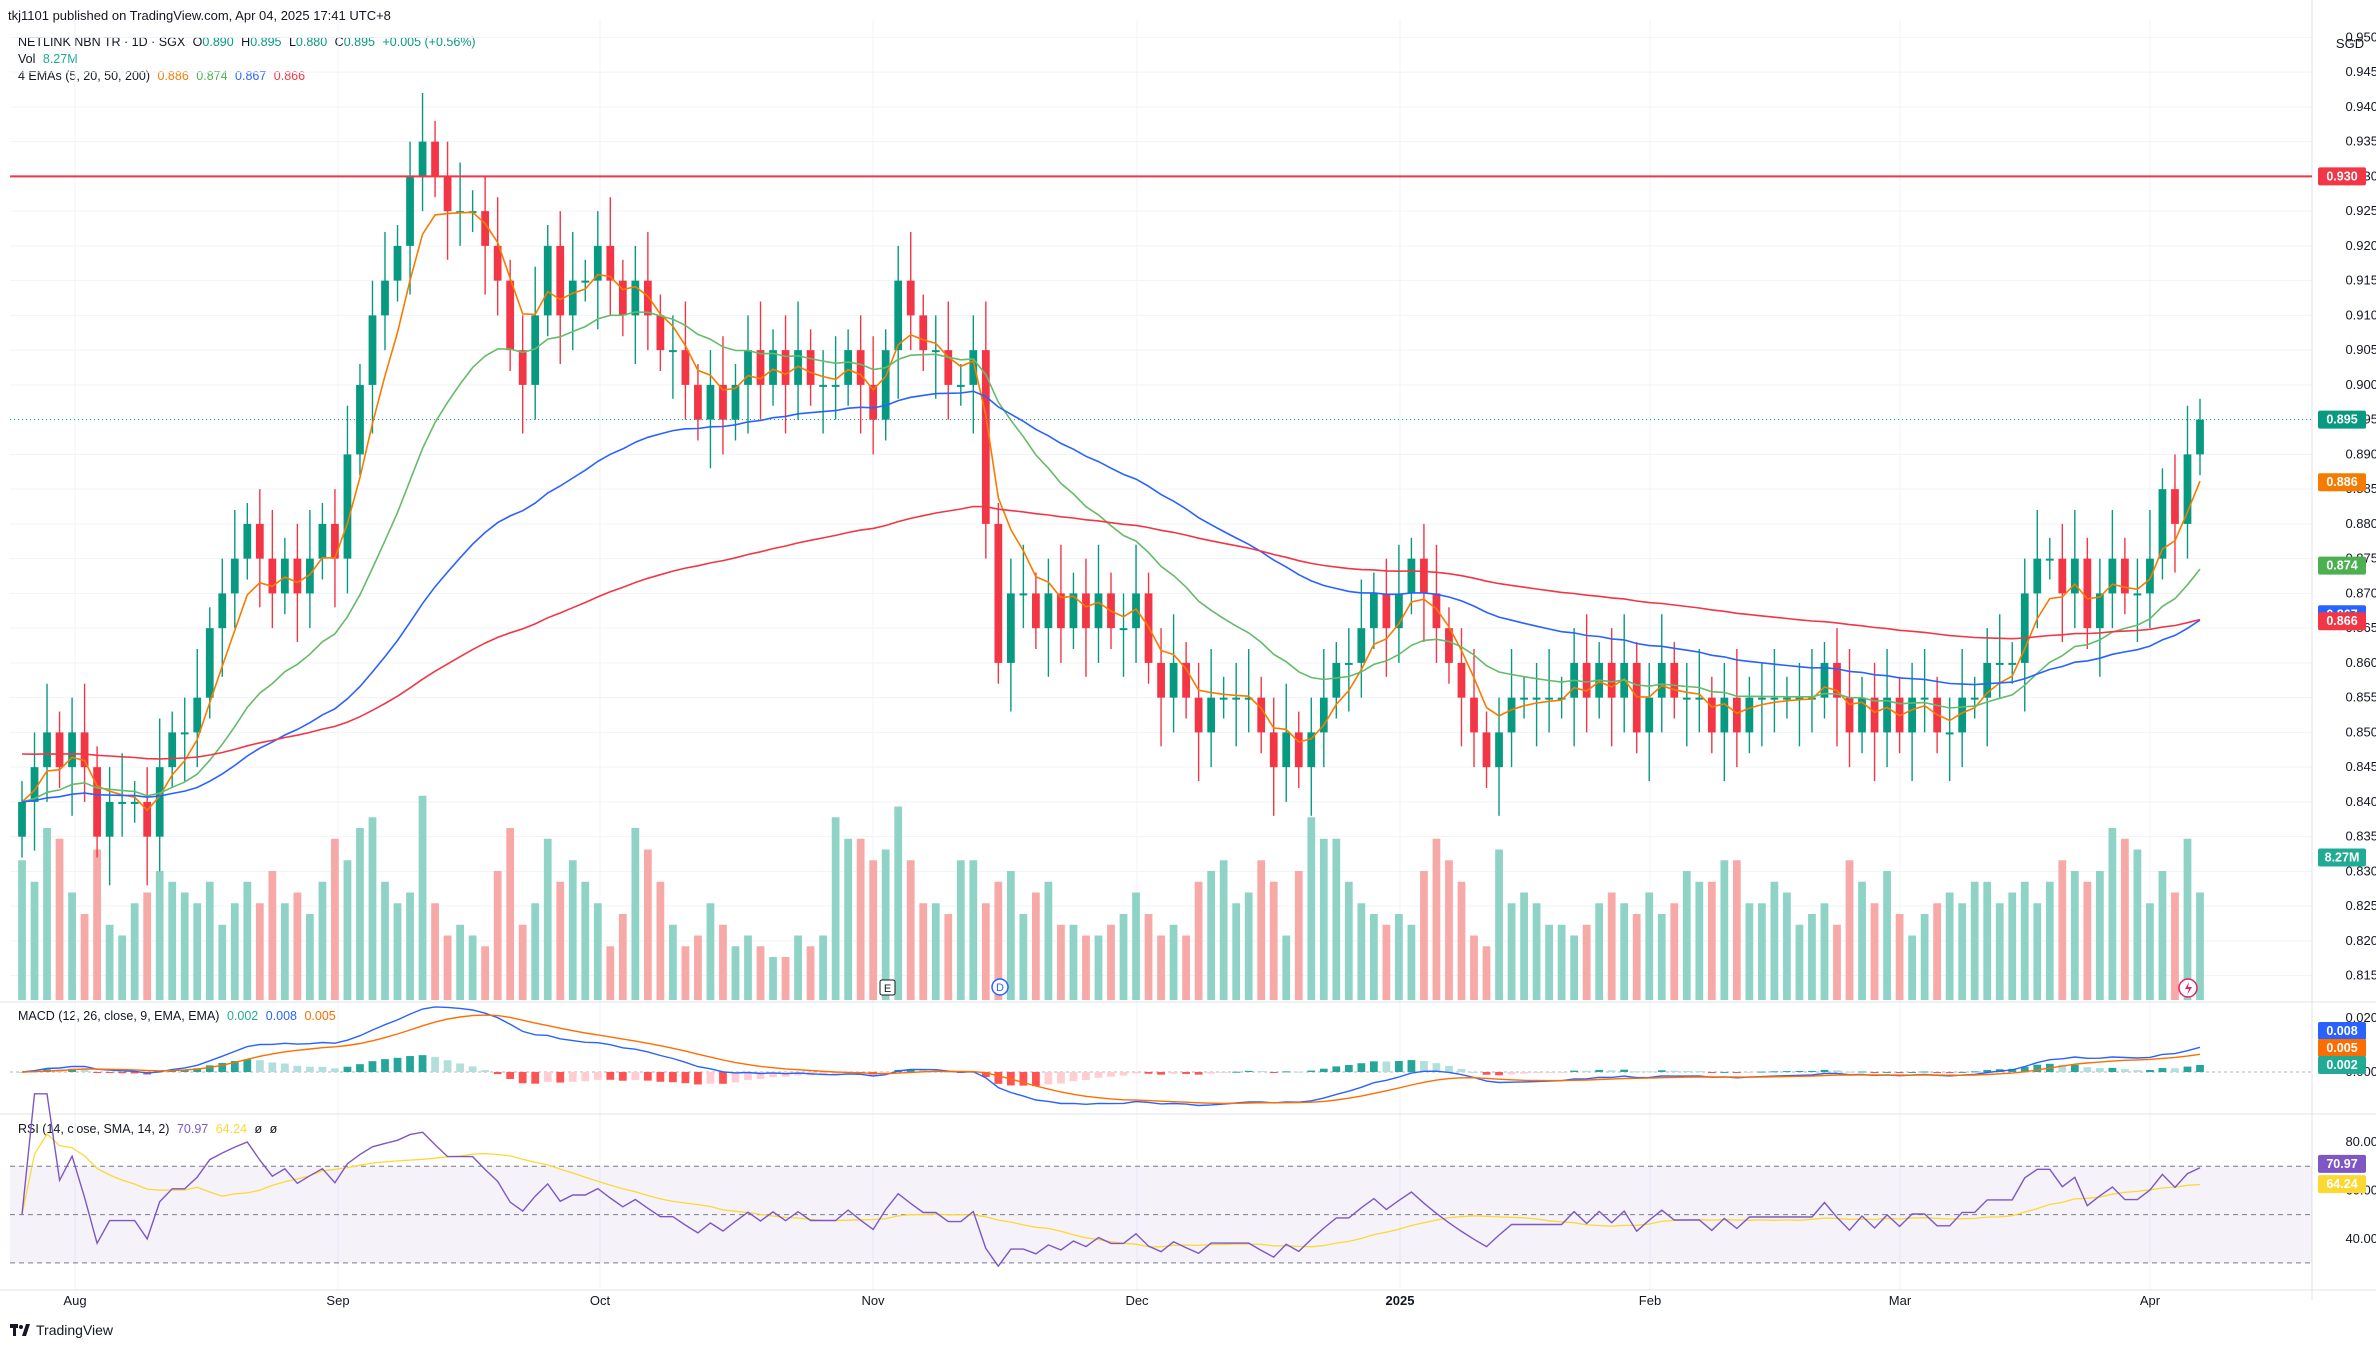 The height and width of the screenshot is (1350, 2376). What do you see at coordinates (2360, 106) in the screenshot?
I see `price-tick-2: 0.940` at bounding box center [2360, 106].